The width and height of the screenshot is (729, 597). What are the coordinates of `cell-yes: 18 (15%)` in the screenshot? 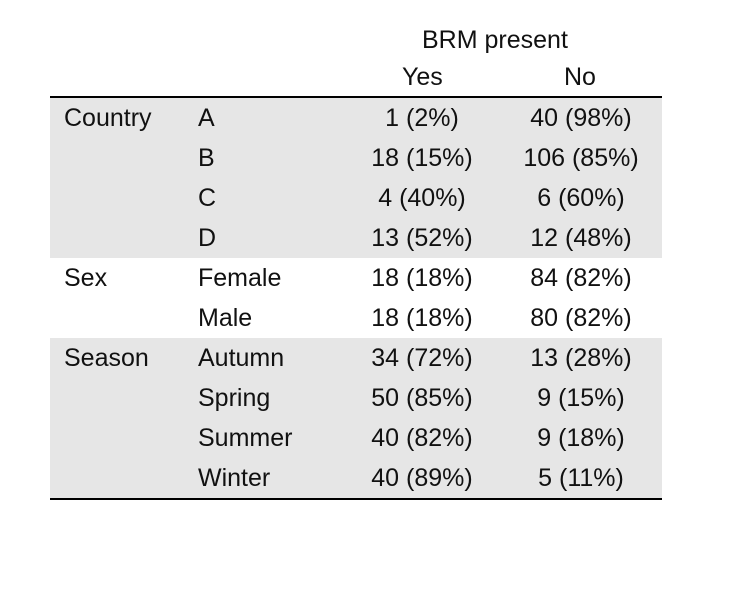 It's located at (422, 158).